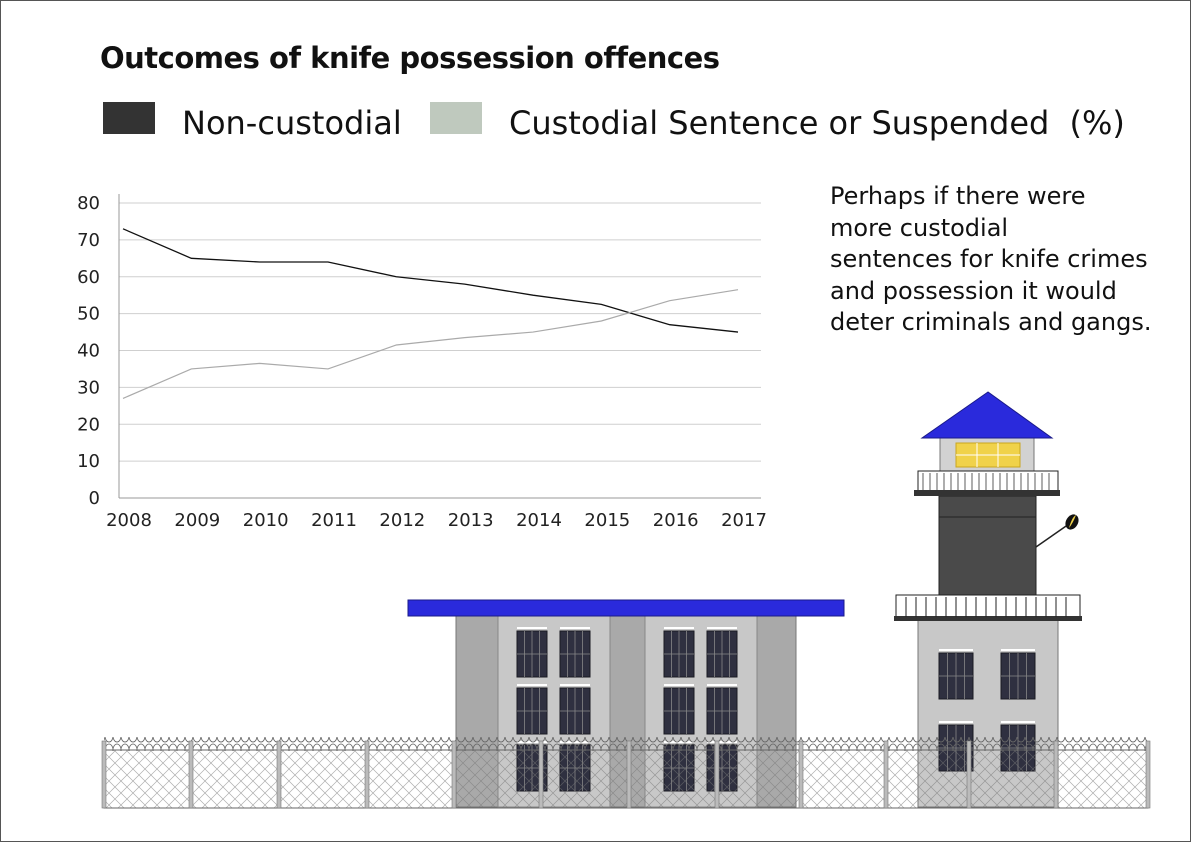 This screenshot has height=842, width=1191. What do you see at coordinates (539, 520) in the screenshot?
I see `x-tick-label: 2014` at bounding box center [539, 520].